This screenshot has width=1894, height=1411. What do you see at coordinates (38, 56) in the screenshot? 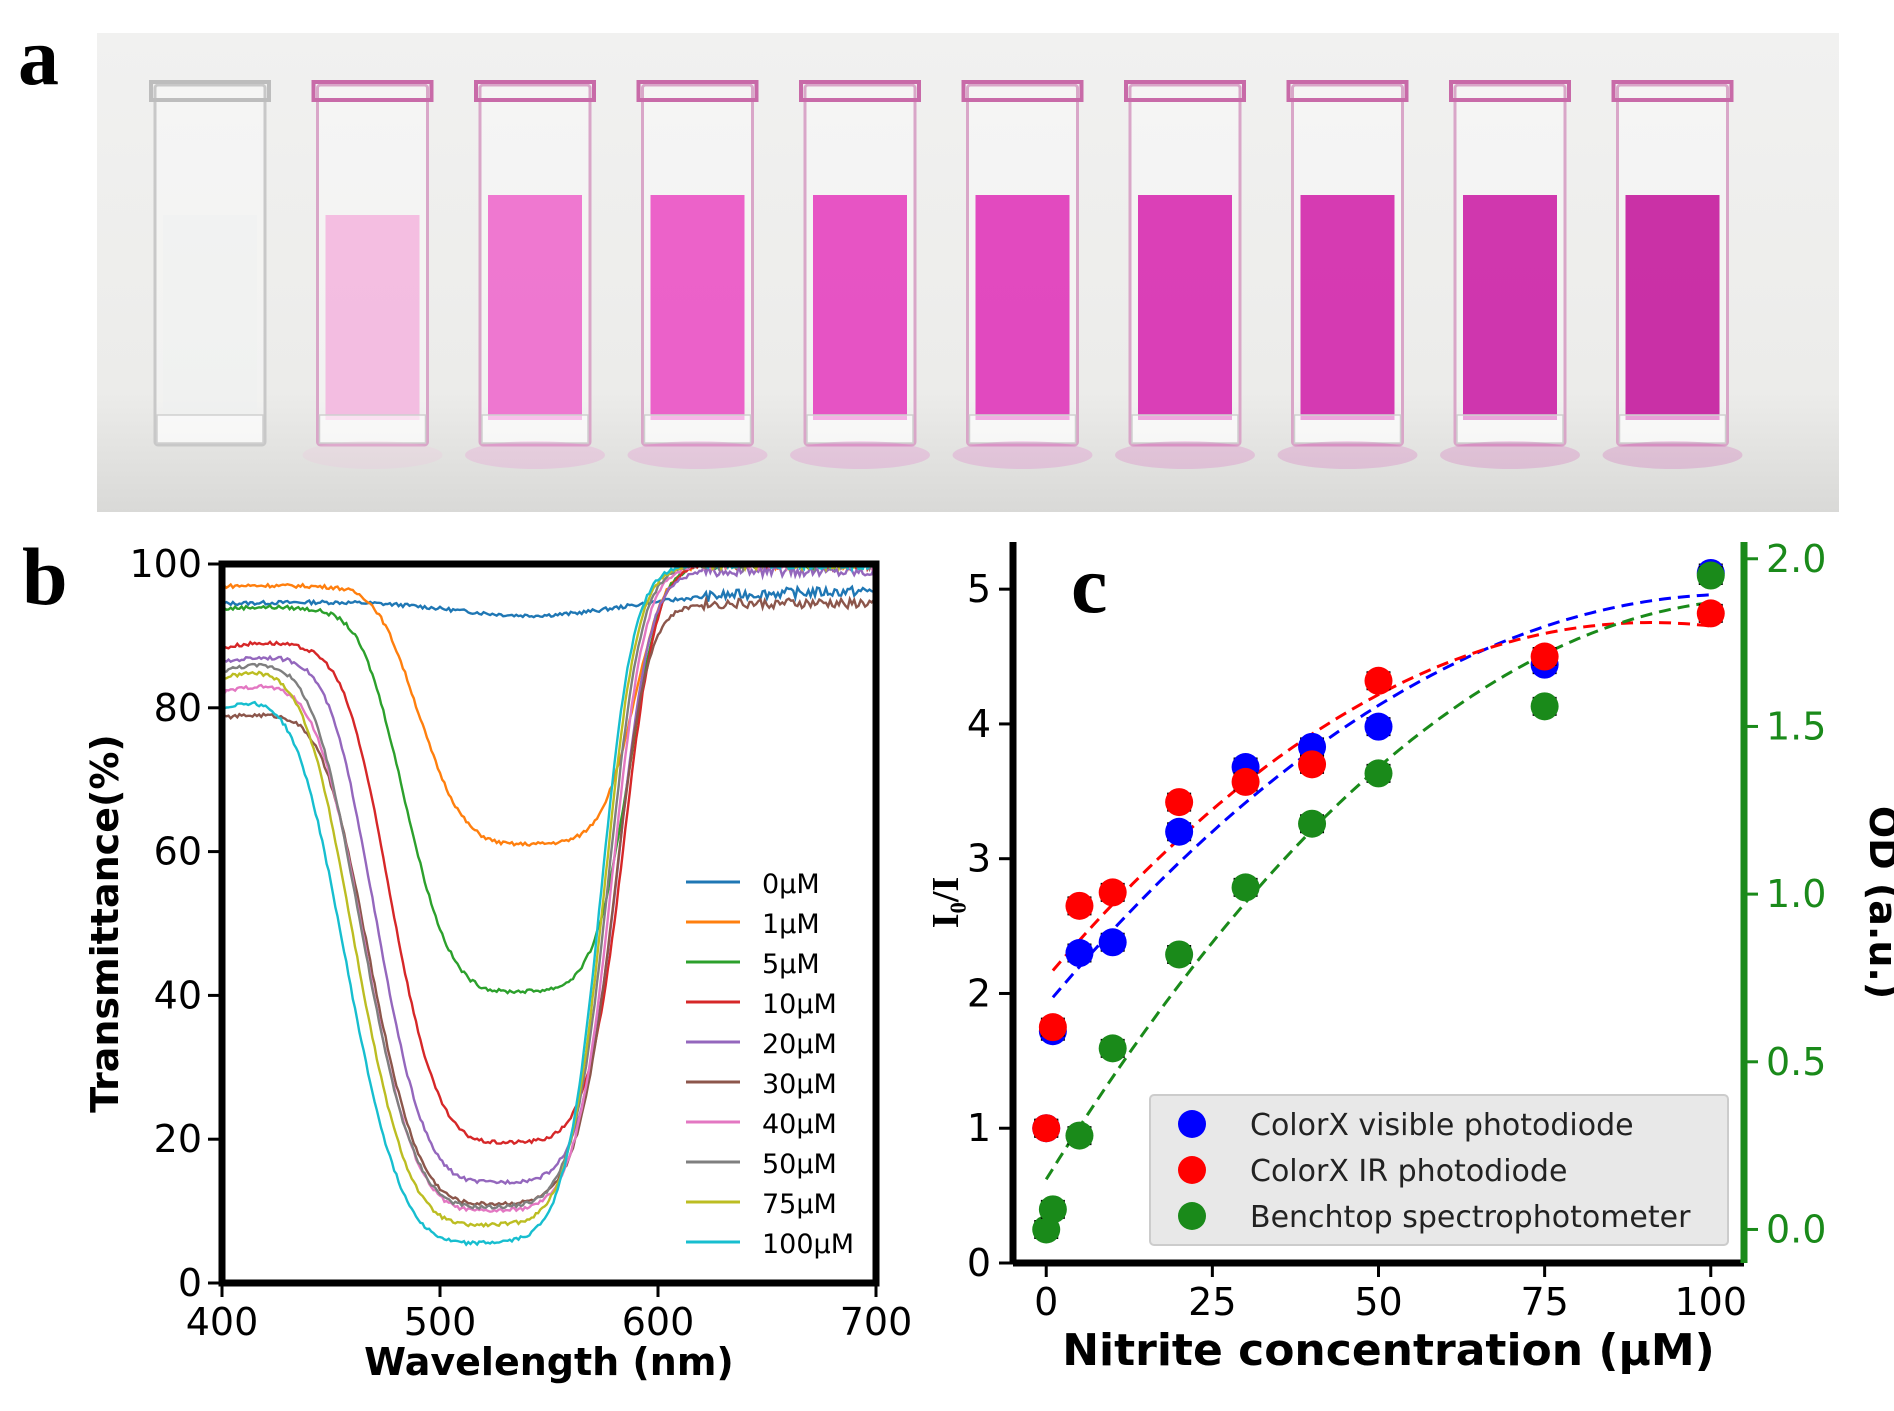
I see `panel-label-a: a` at bounding box center [38, 56].